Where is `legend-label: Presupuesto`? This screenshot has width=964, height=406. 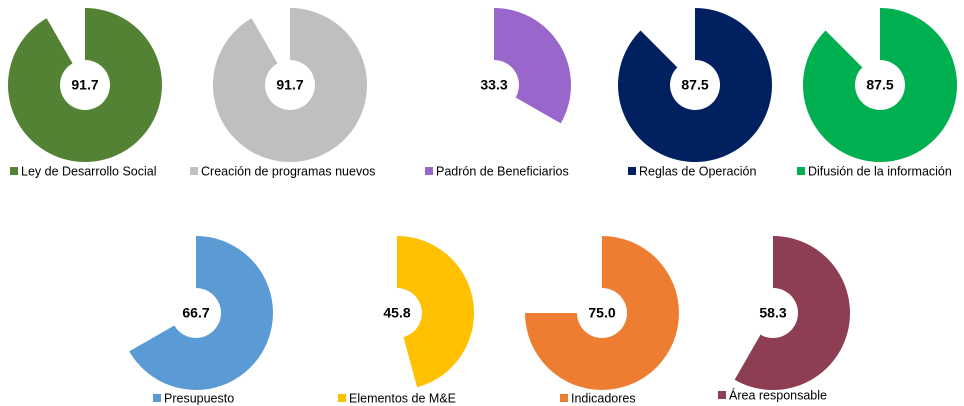
legend-label: Presupuesto is located at coordinates (199, 398).